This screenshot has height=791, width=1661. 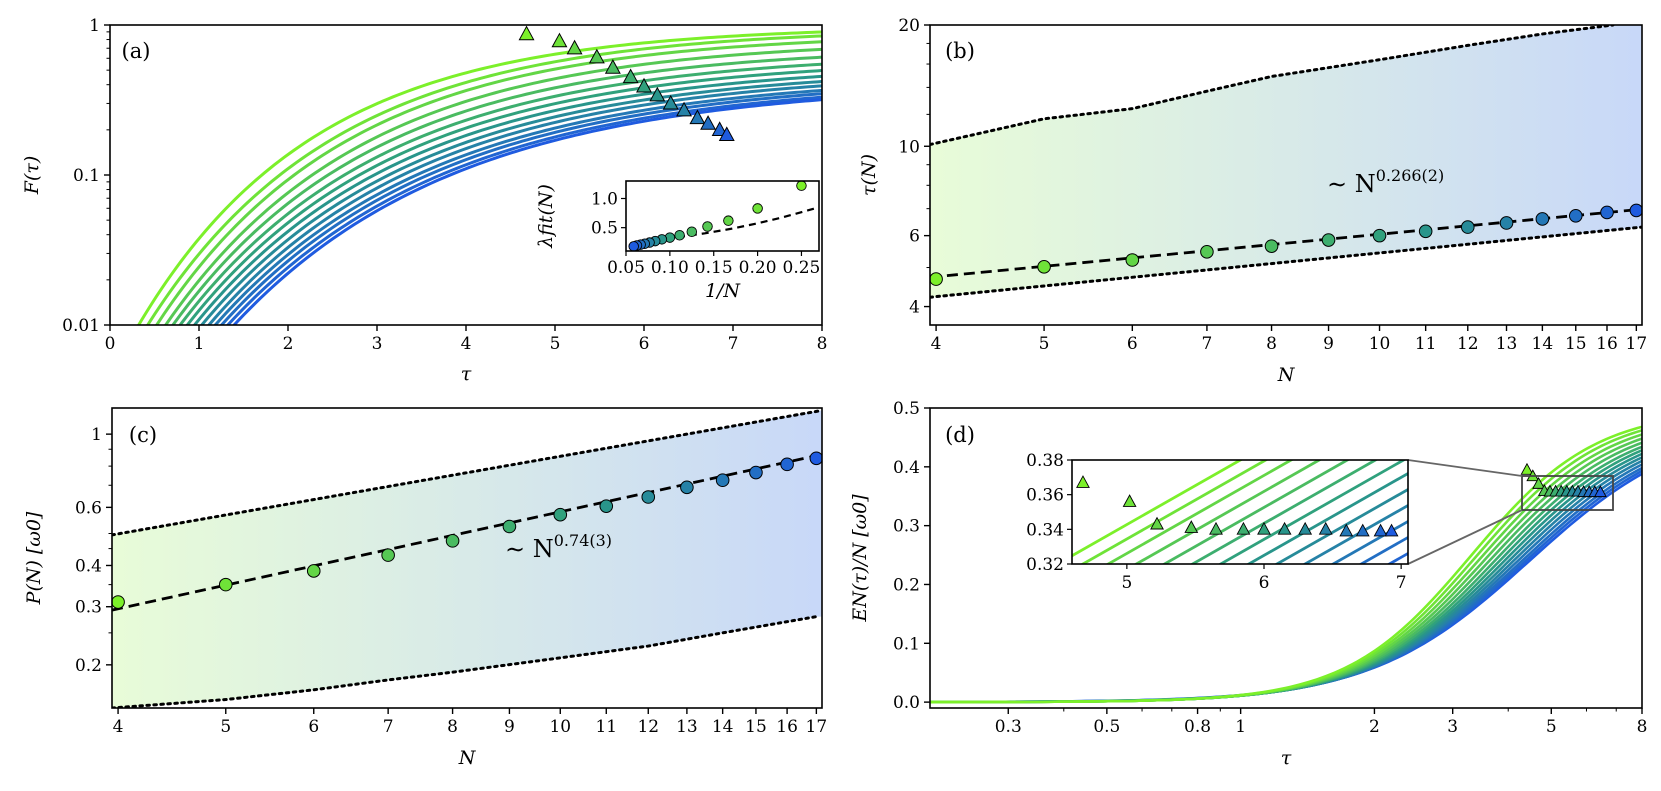 What do you see at coordinates (1286, 162) in the screenshot?
I see `plot-area` at bounding box center [1286, 162].